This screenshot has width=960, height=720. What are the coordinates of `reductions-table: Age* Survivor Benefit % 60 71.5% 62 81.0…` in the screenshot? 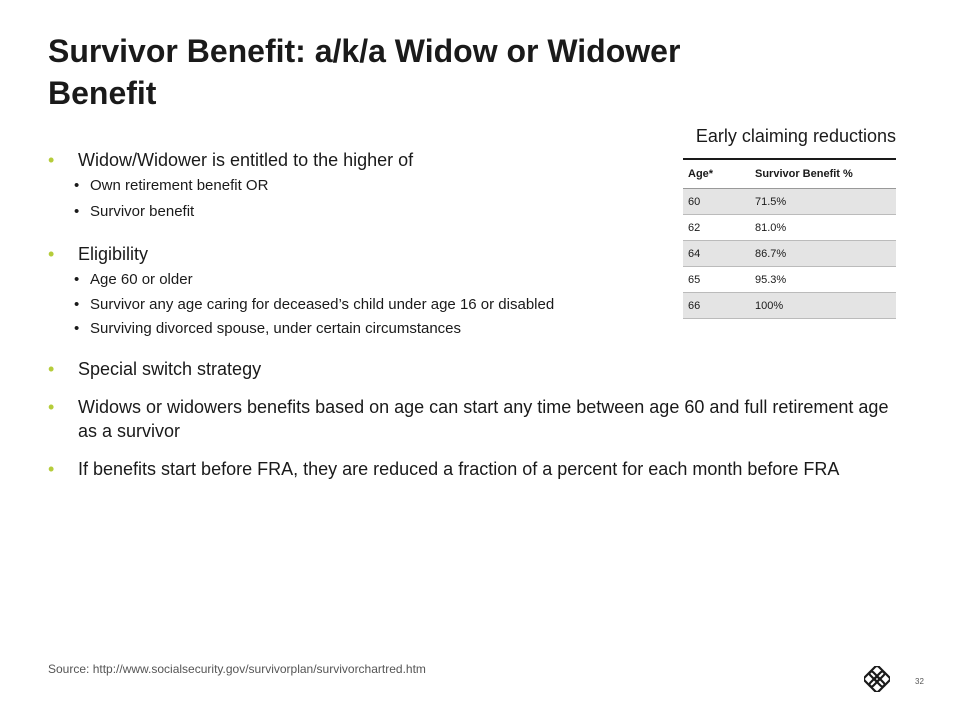 It's located at (789, 238).